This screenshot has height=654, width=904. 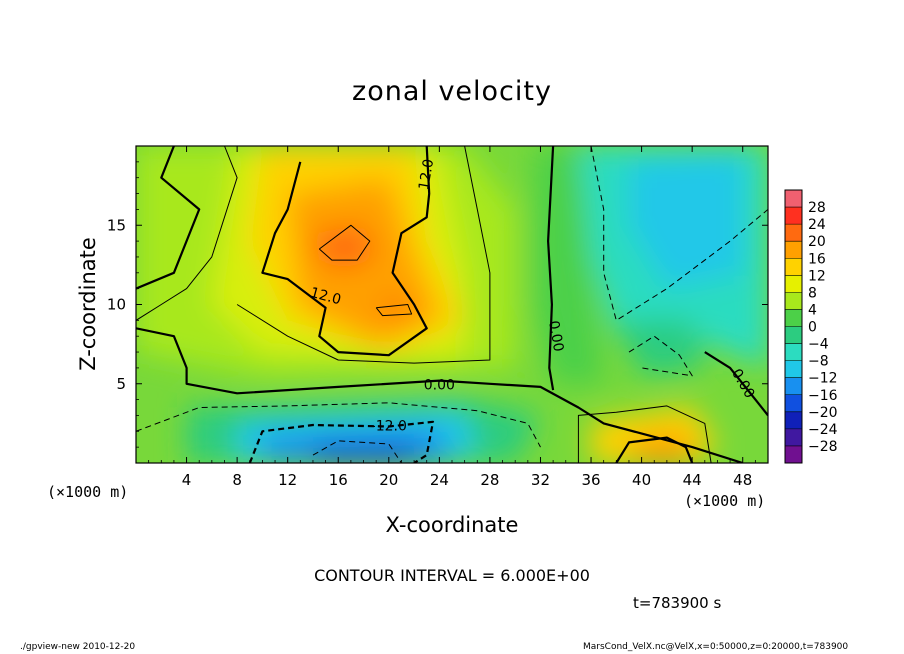 I want to click on colorbar-label: 16, so click(x=817, y=259).